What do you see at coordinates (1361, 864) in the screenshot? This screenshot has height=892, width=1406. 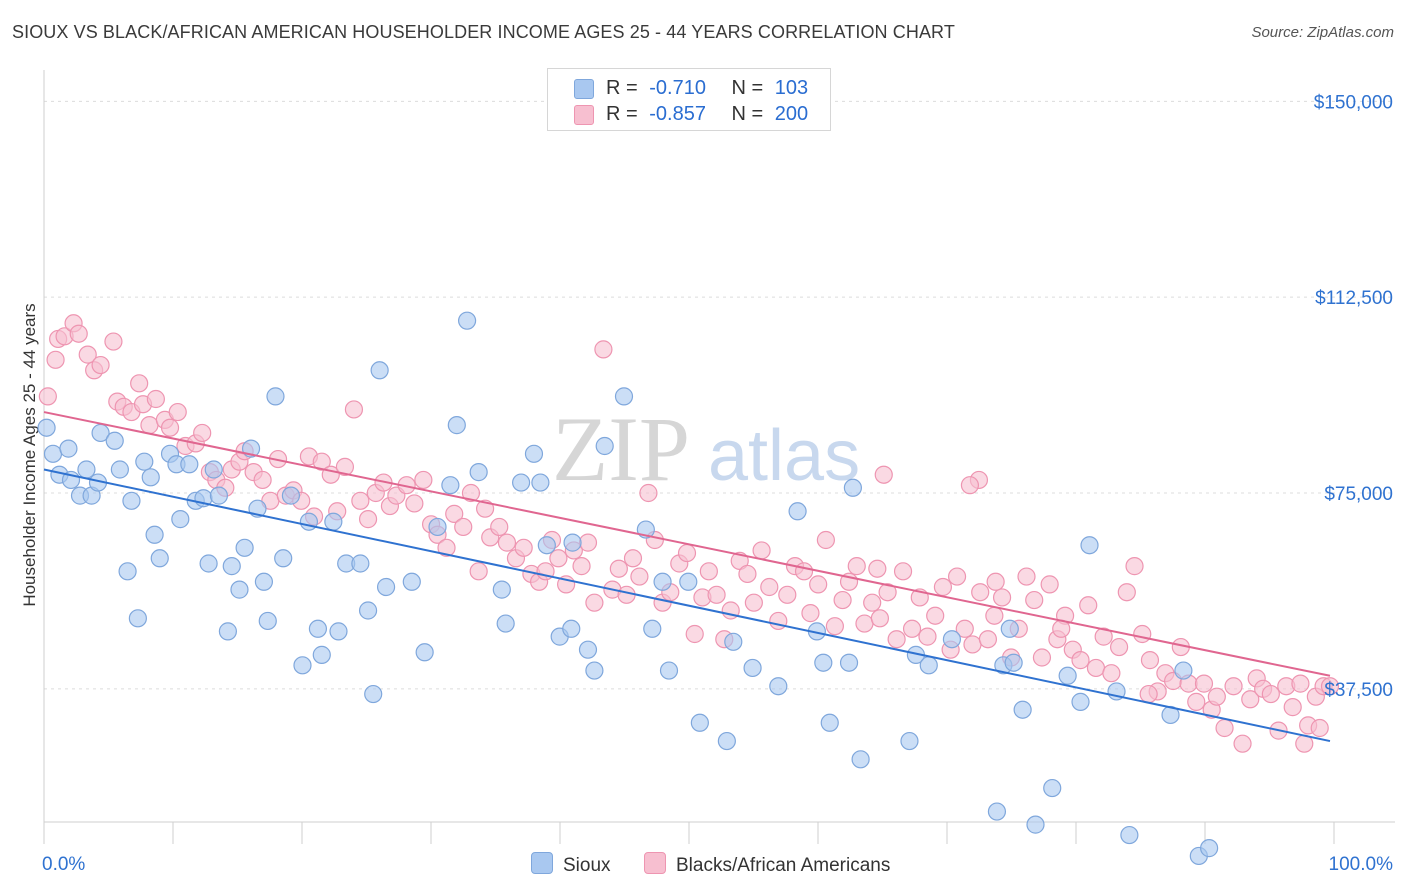 I see `x-tick-label: 100.0%` at bounding box center [1361, 864].